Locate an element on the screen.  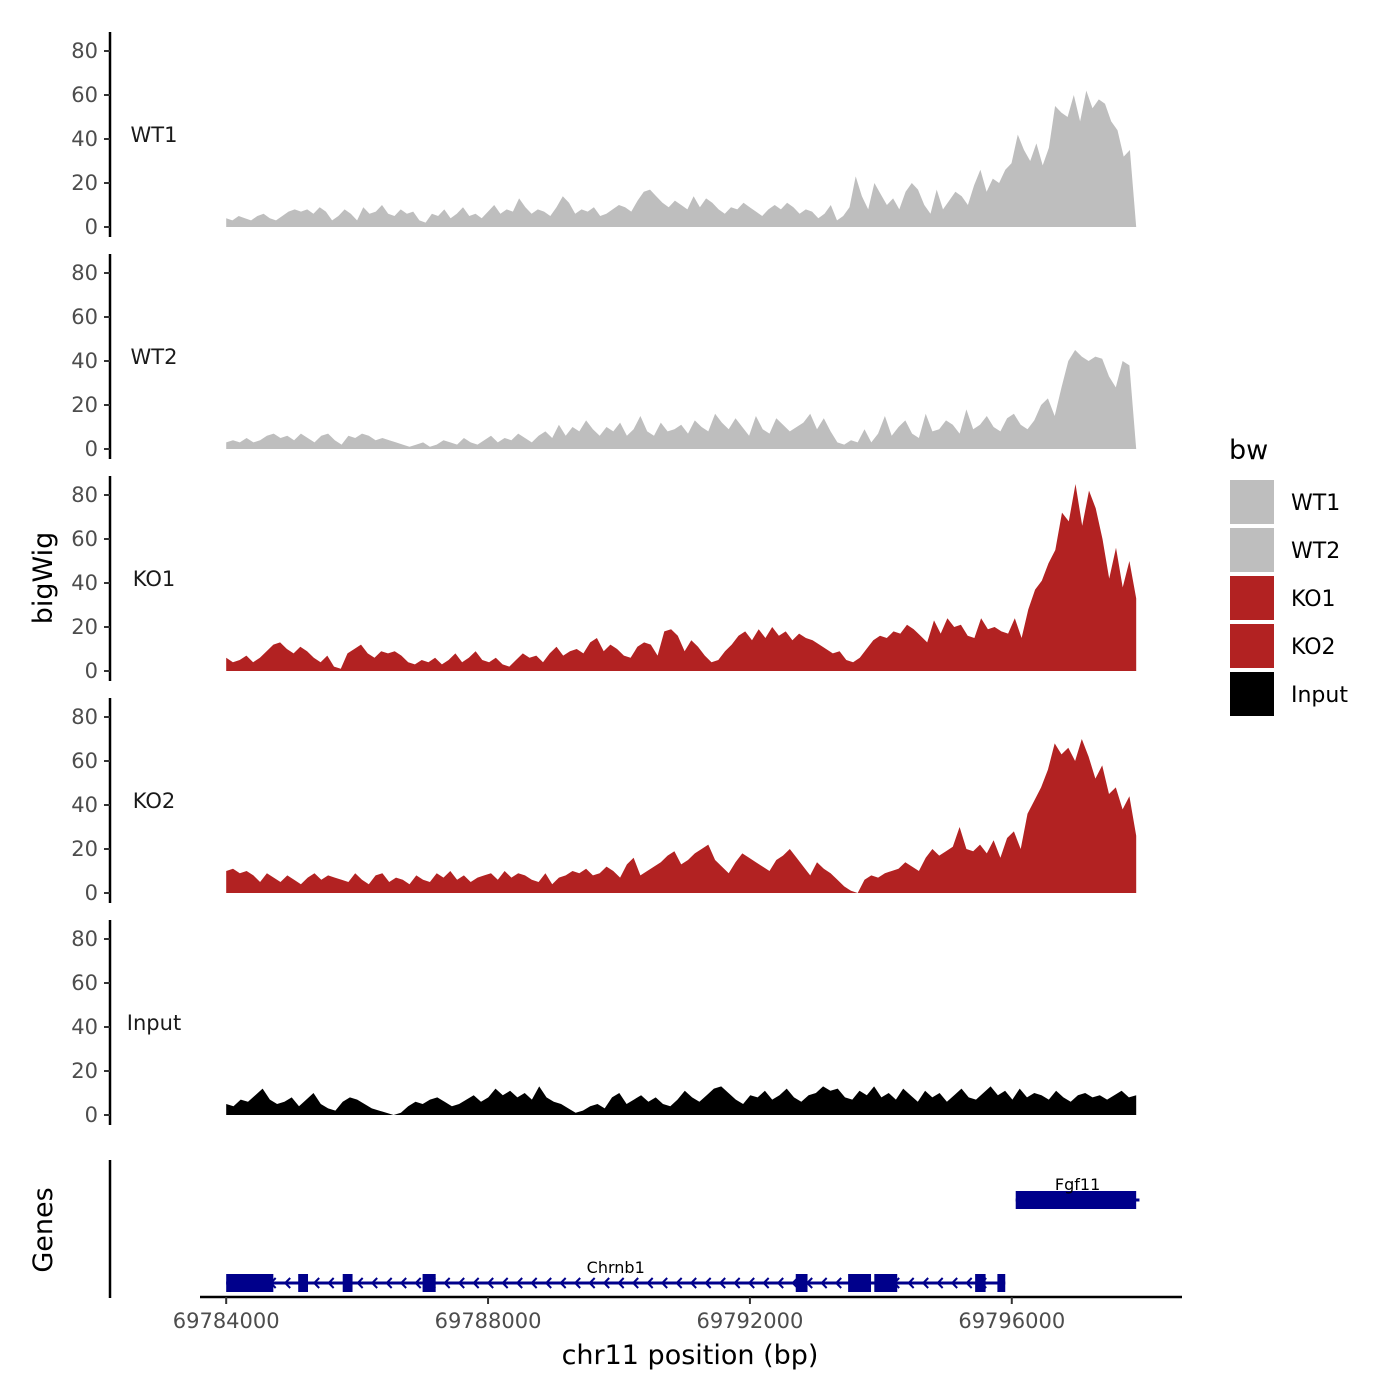
legend-swatch-ko1 is located at coordinates (1252, 598).